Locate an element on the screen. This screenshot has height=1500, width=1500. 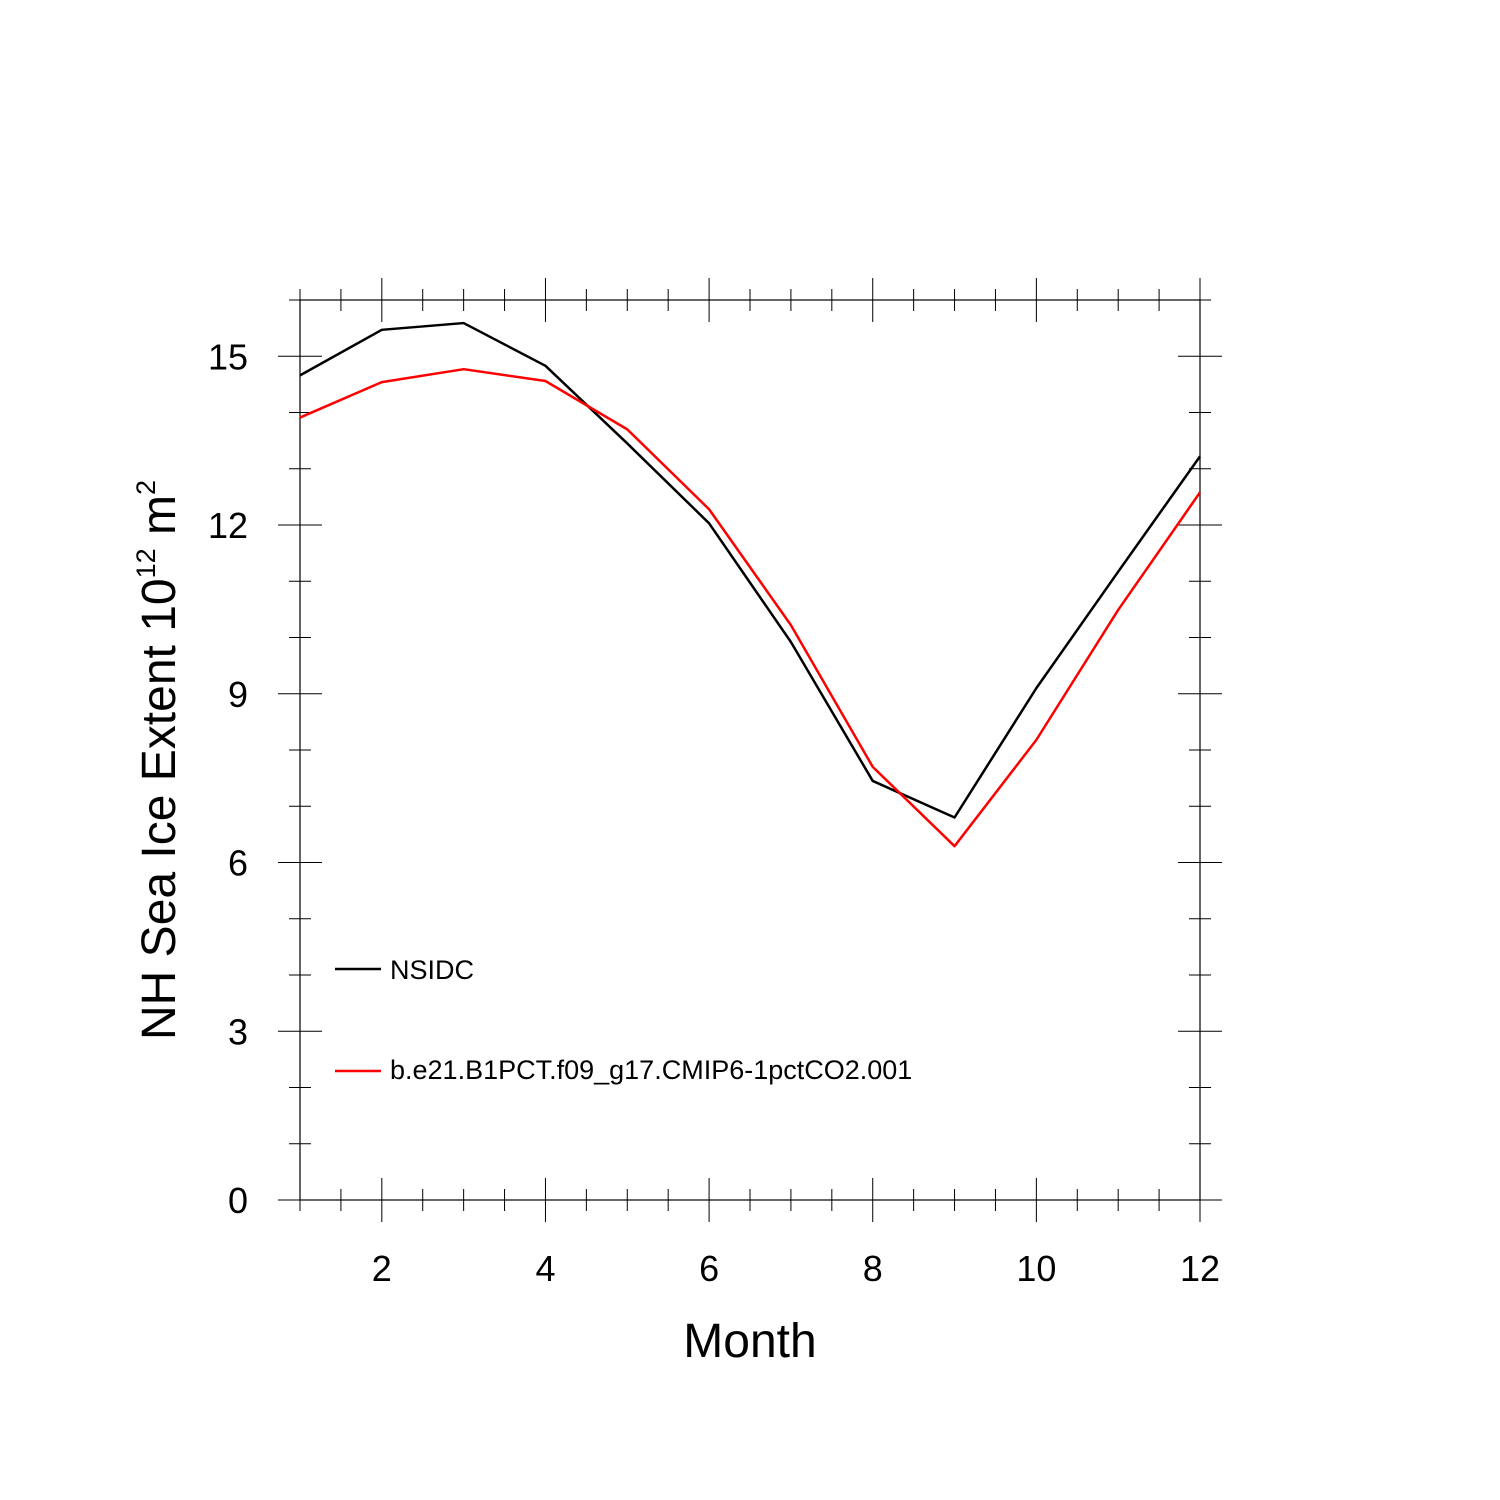
y-axis-title-main: NH Sea Ice Extent 10 is located at coordinates (159, 809).